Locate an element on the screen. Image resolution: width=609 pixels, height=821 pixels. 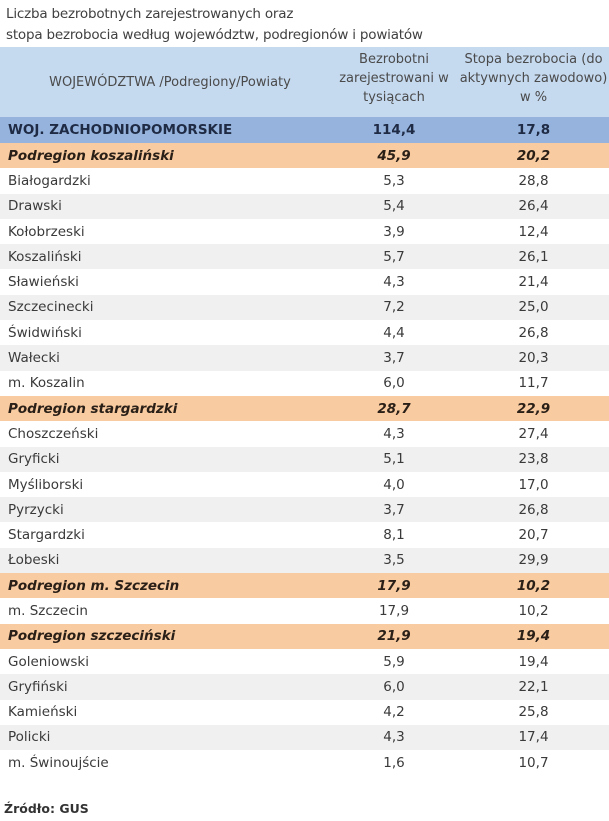
cell-name: Wałecki is located at coordinates (34, 358).